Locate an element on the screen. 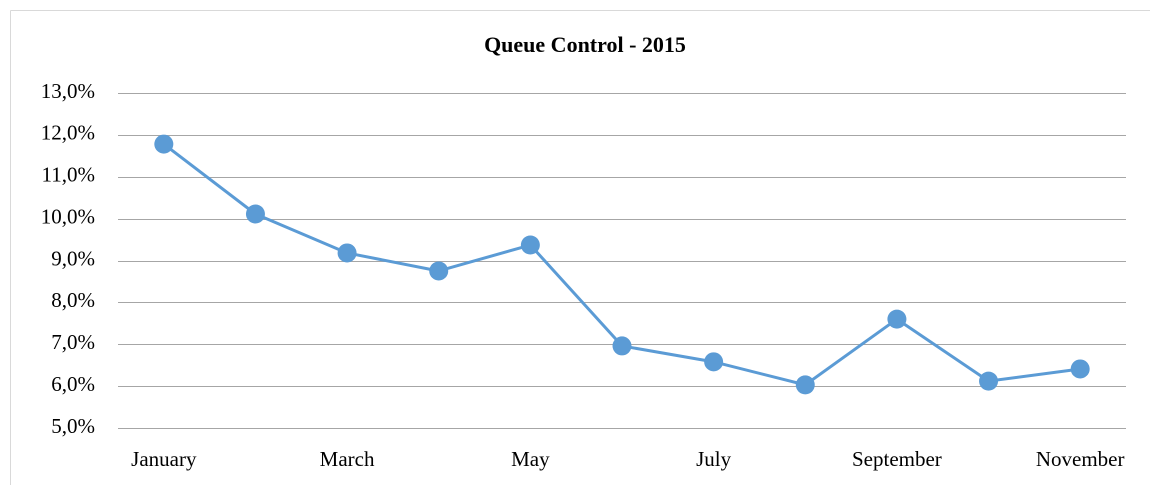 Image resolution: width=1150 pixels, height=485 pixels. y-tick-label: 8,0% is located at coordinates (73, 300).